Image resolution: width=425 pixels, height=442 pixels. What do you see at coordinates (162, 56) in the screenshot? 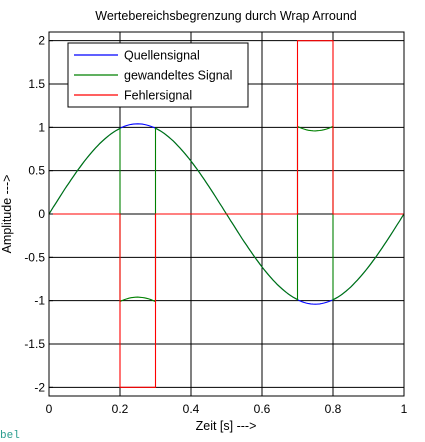
I see `legend-label-1: Quellensignal` at bounding box center [162, 56].